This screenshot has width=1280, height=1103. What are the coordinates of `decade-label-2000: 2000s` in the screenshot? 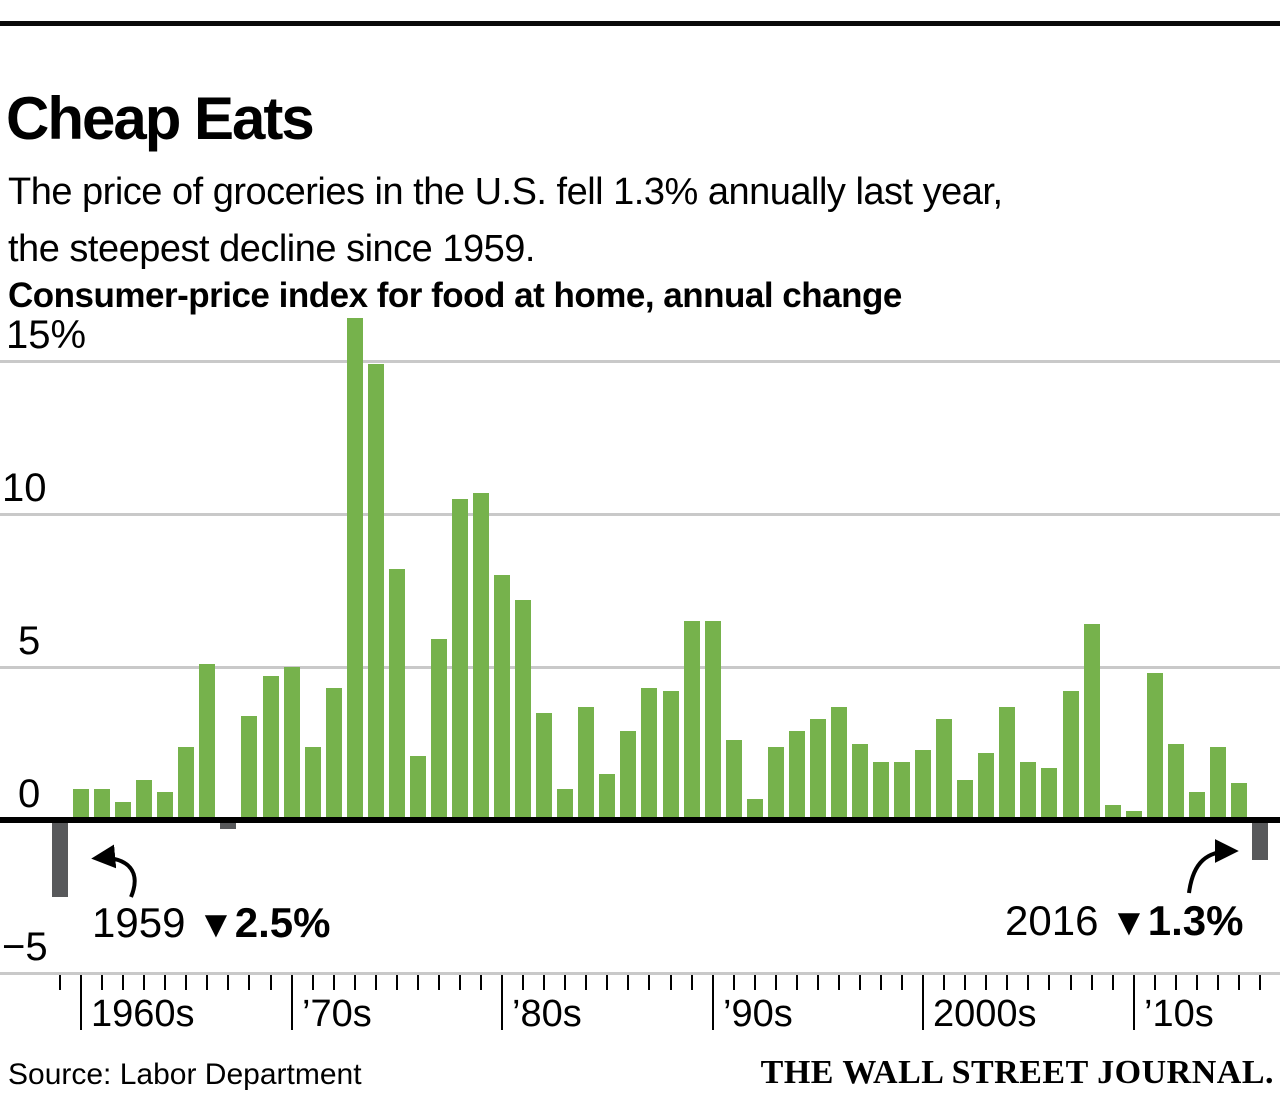 It's located at (985, 1014).